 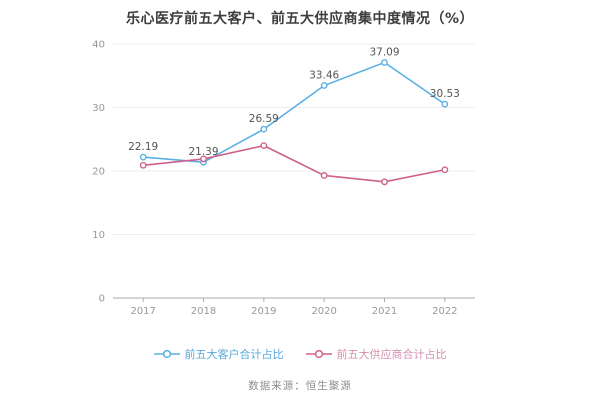 I want to click on chart-title: 乐心医疗前五大客户、前五大供应商集中度情况（%）, so click(x=300, y=19).